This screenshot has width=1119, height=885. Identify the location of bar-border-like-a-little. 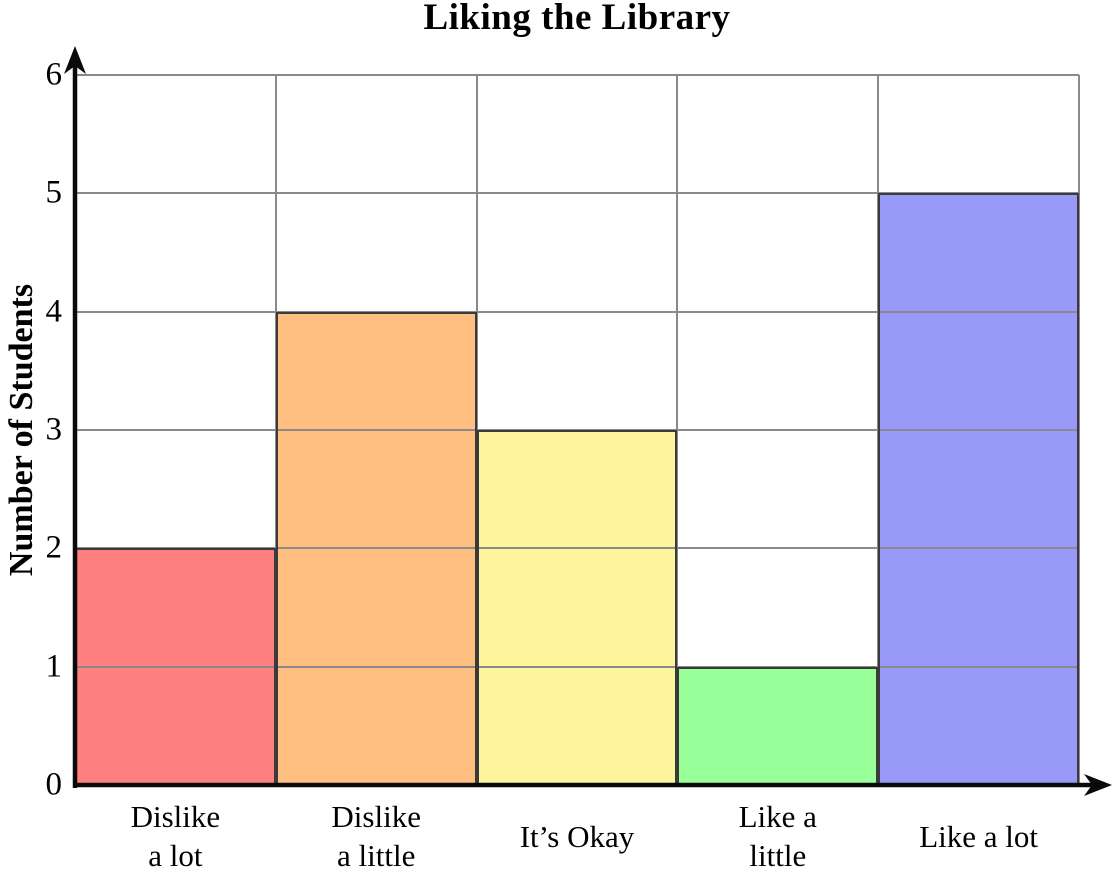
(778, 725).